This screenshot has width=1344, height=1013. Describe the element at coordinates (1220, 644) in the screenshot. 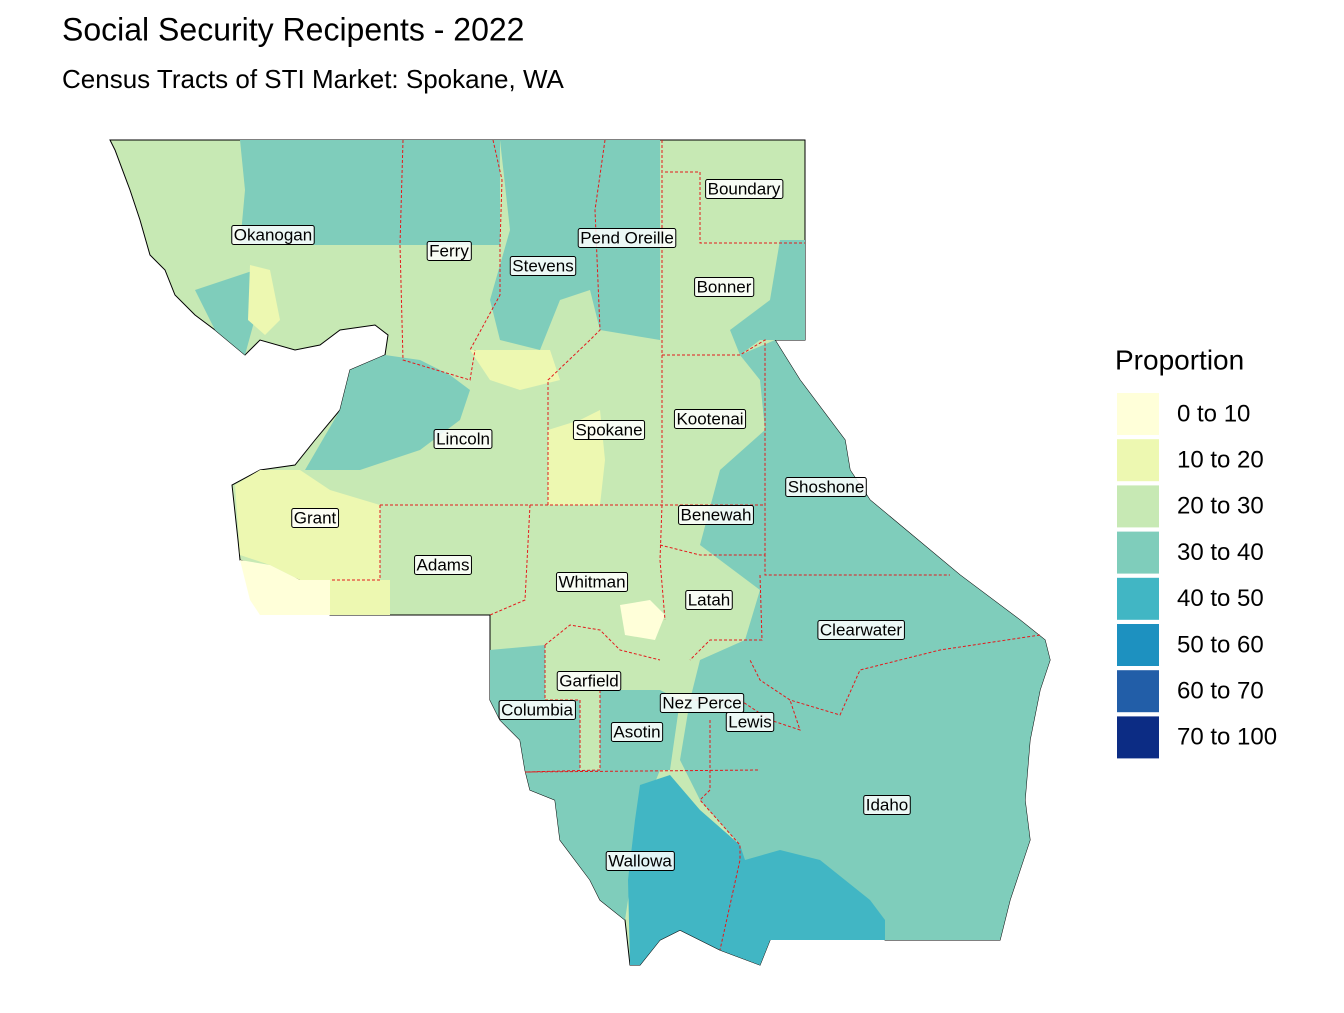

I see `legend-label: 50 to 60` at that location.